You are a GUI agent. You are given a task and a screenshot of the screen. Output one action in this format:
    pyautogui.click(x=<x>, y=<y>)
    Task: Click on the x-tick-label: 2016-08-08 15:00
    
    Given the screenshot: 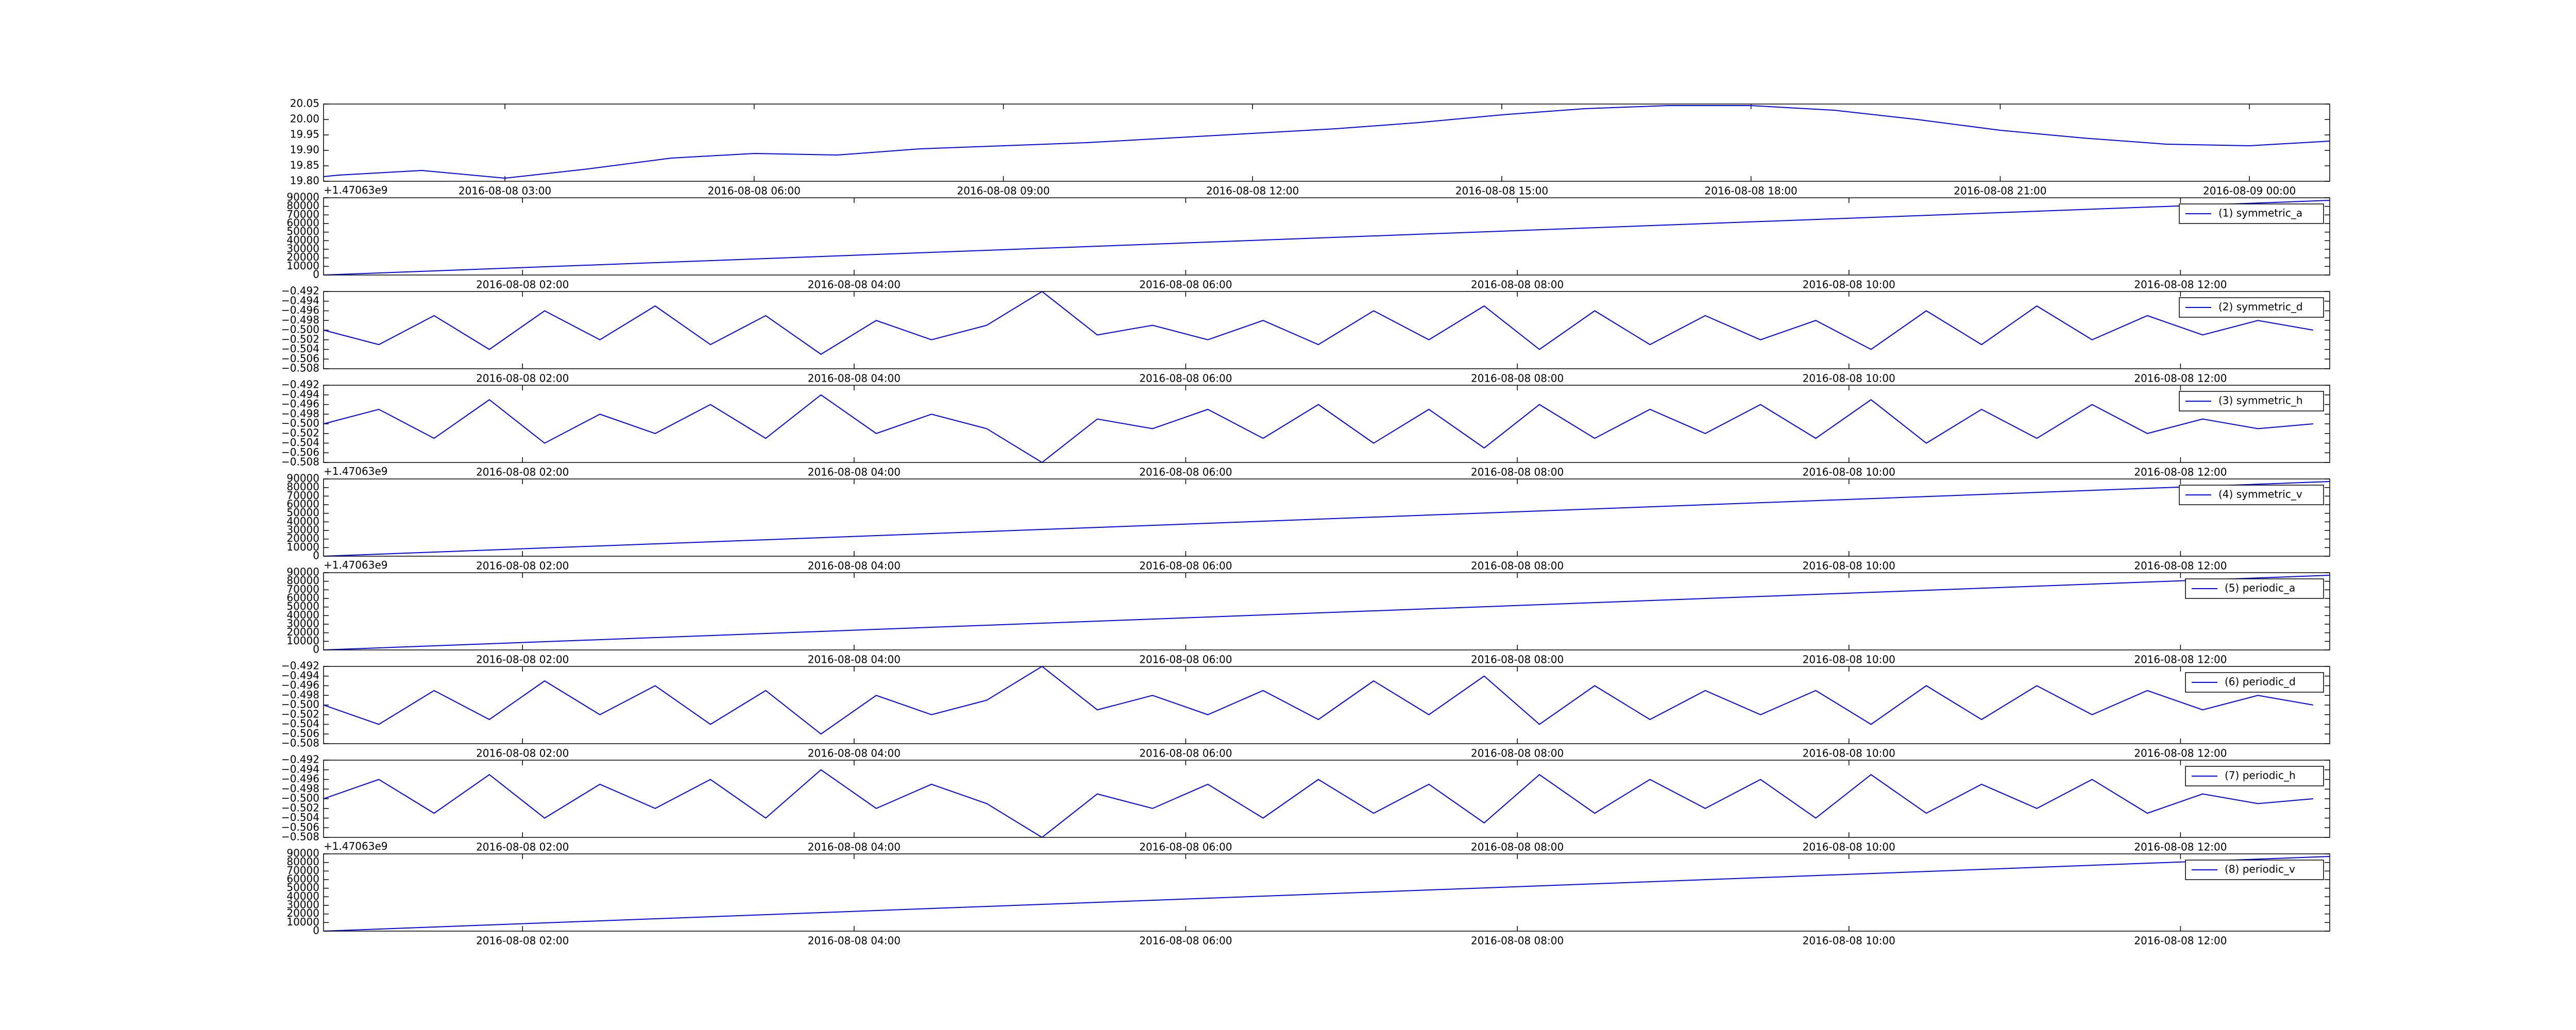 What is the action you would take?
    pyautogui.click(x=1501, y=191)
    